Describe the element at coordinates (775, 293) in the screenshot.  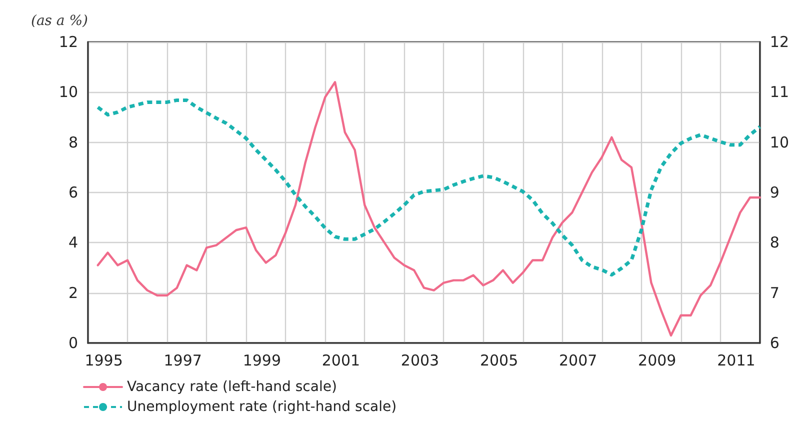
I see `y2-tick-label: 7` at that location.